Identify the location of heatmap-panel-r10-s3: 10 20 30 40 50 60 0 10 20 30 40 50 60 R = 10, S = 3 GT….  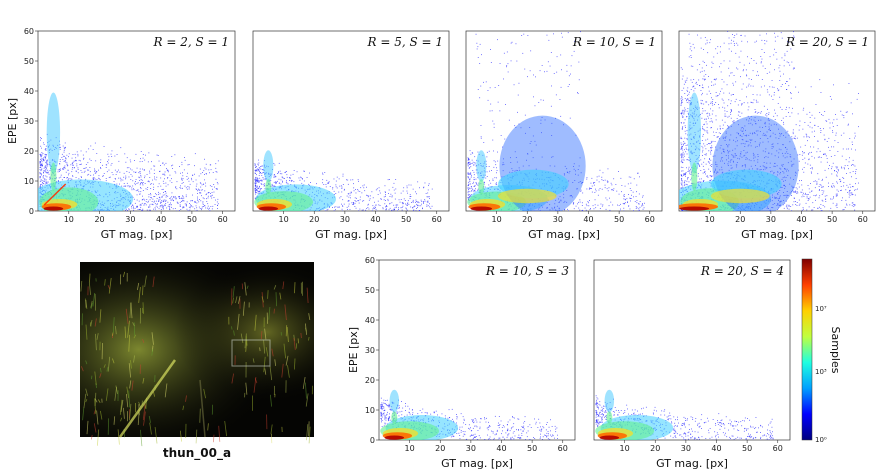
(461, 363).